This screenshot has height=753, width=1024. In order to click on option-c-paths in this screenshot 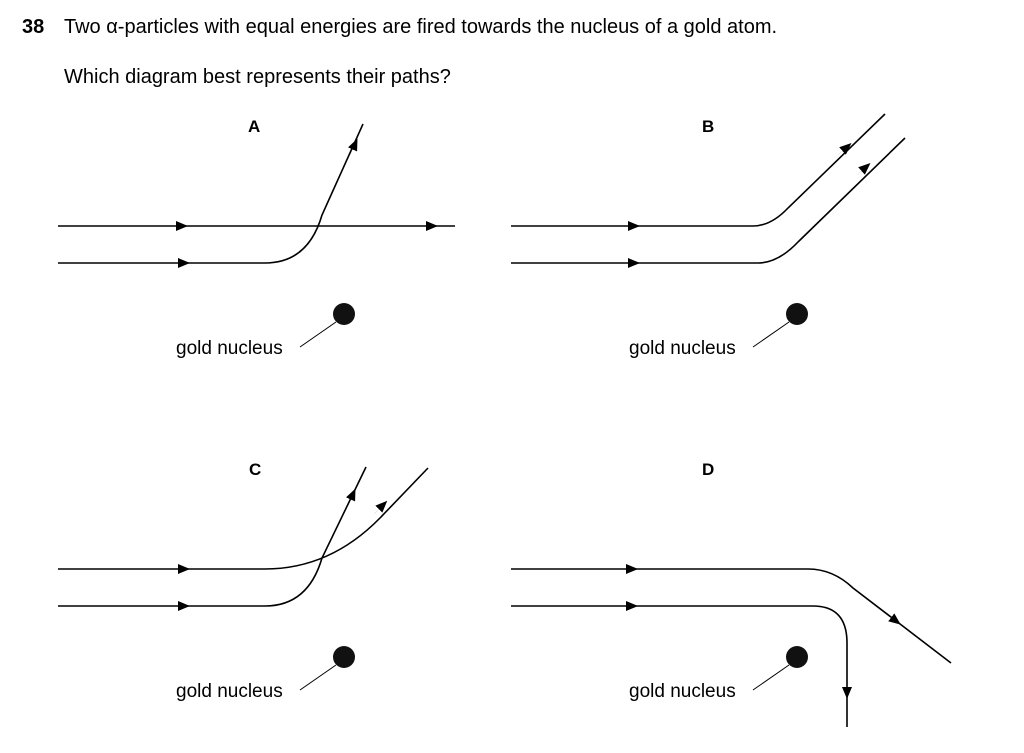, I will do `click(243, 578)`.